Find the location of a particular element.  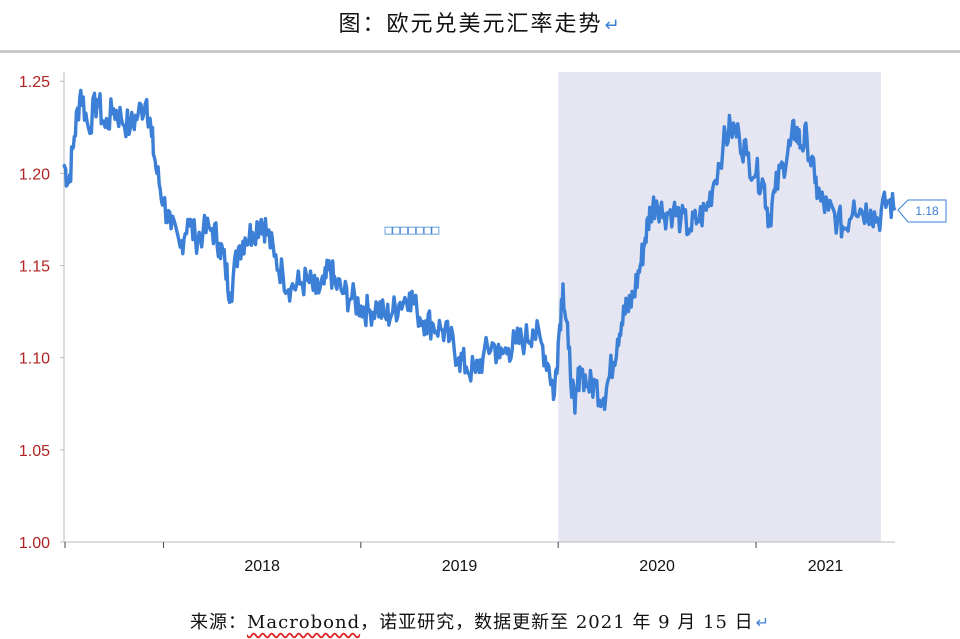

source-note: 来源：Macrobond，诺亚研究，数据更新至 2021 年 9 月 15 日 ↵ is located at coordinates (480, 621).